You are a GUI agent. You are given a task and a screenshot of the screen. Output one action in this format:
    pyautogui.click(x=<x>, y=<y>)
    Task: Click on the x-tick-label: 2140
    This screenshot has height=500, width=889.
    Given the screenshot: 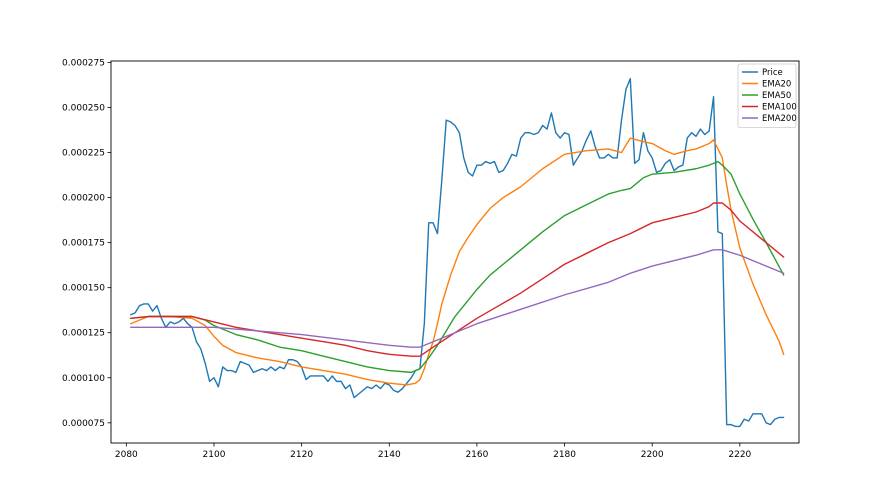 What is the action you would take?
    pyautogui.click(x=389, y=455)
    